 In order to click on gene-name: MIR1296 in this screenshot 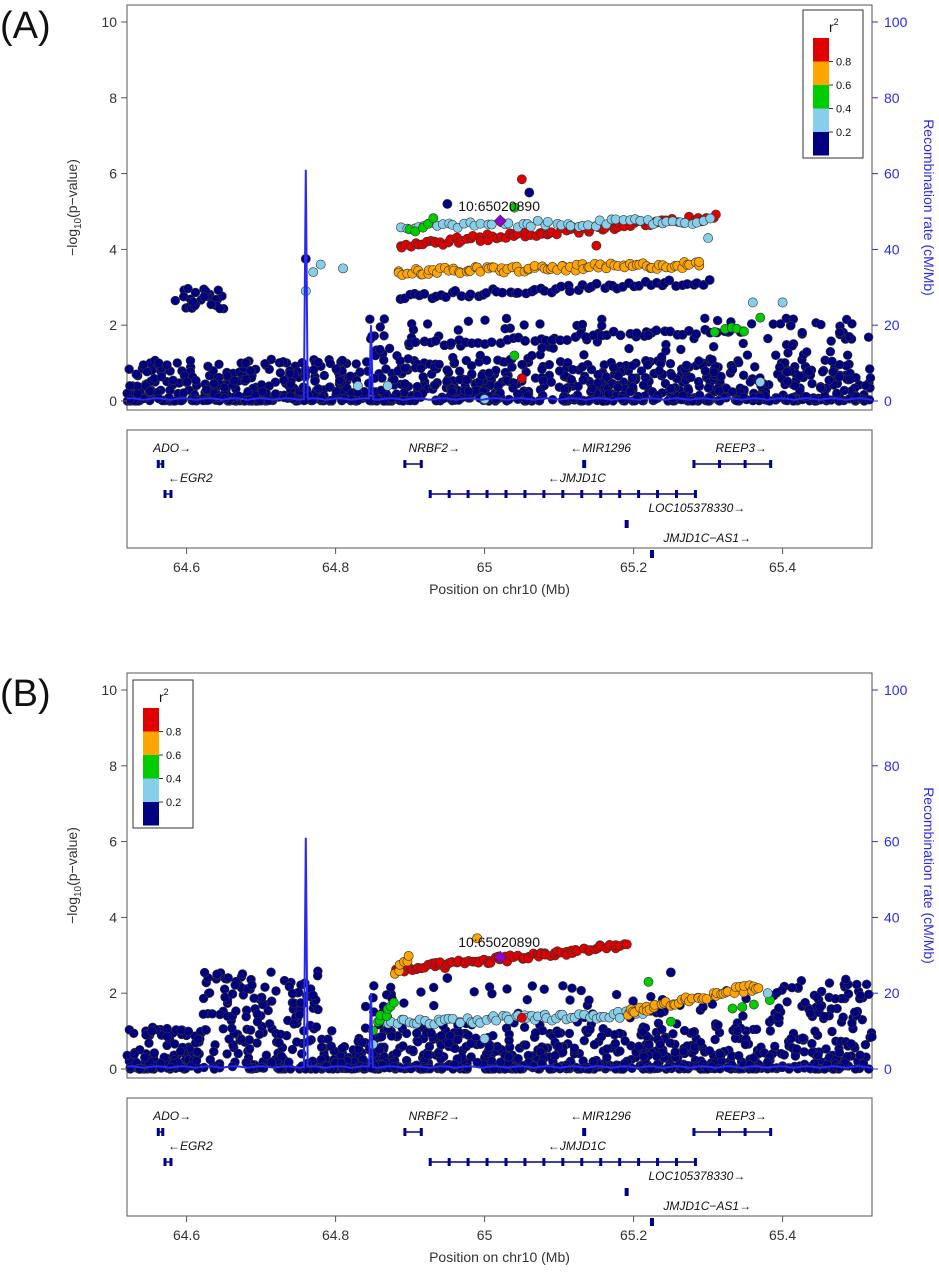, I will do `click(606, 1116)`.